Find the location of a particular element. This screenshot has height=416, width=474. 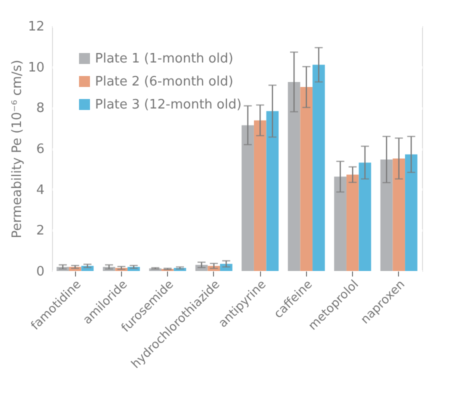

y-tick-label: 8 is located at coordinates (40, 108).